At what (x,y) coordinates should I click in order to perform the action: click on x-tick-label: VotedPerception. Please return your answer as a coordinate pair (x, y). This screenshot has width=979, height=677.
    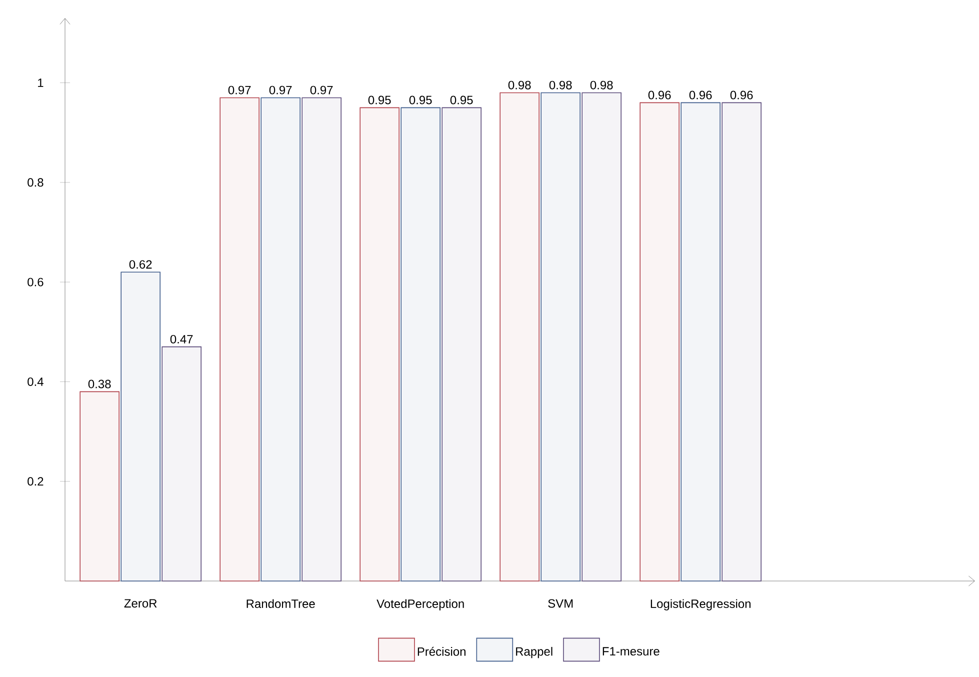
    Looking at the image, I should click on (420, 604).